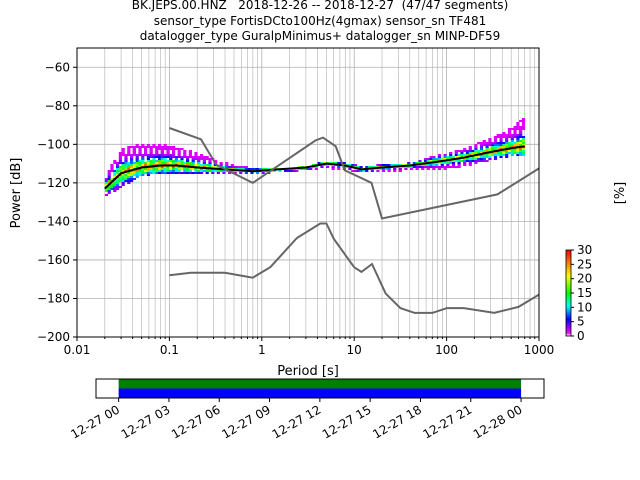 The image size is (640, 480). Describe the element at coordinates (320, 384) in the screenshot. I see `timeline-band-green` at that location.